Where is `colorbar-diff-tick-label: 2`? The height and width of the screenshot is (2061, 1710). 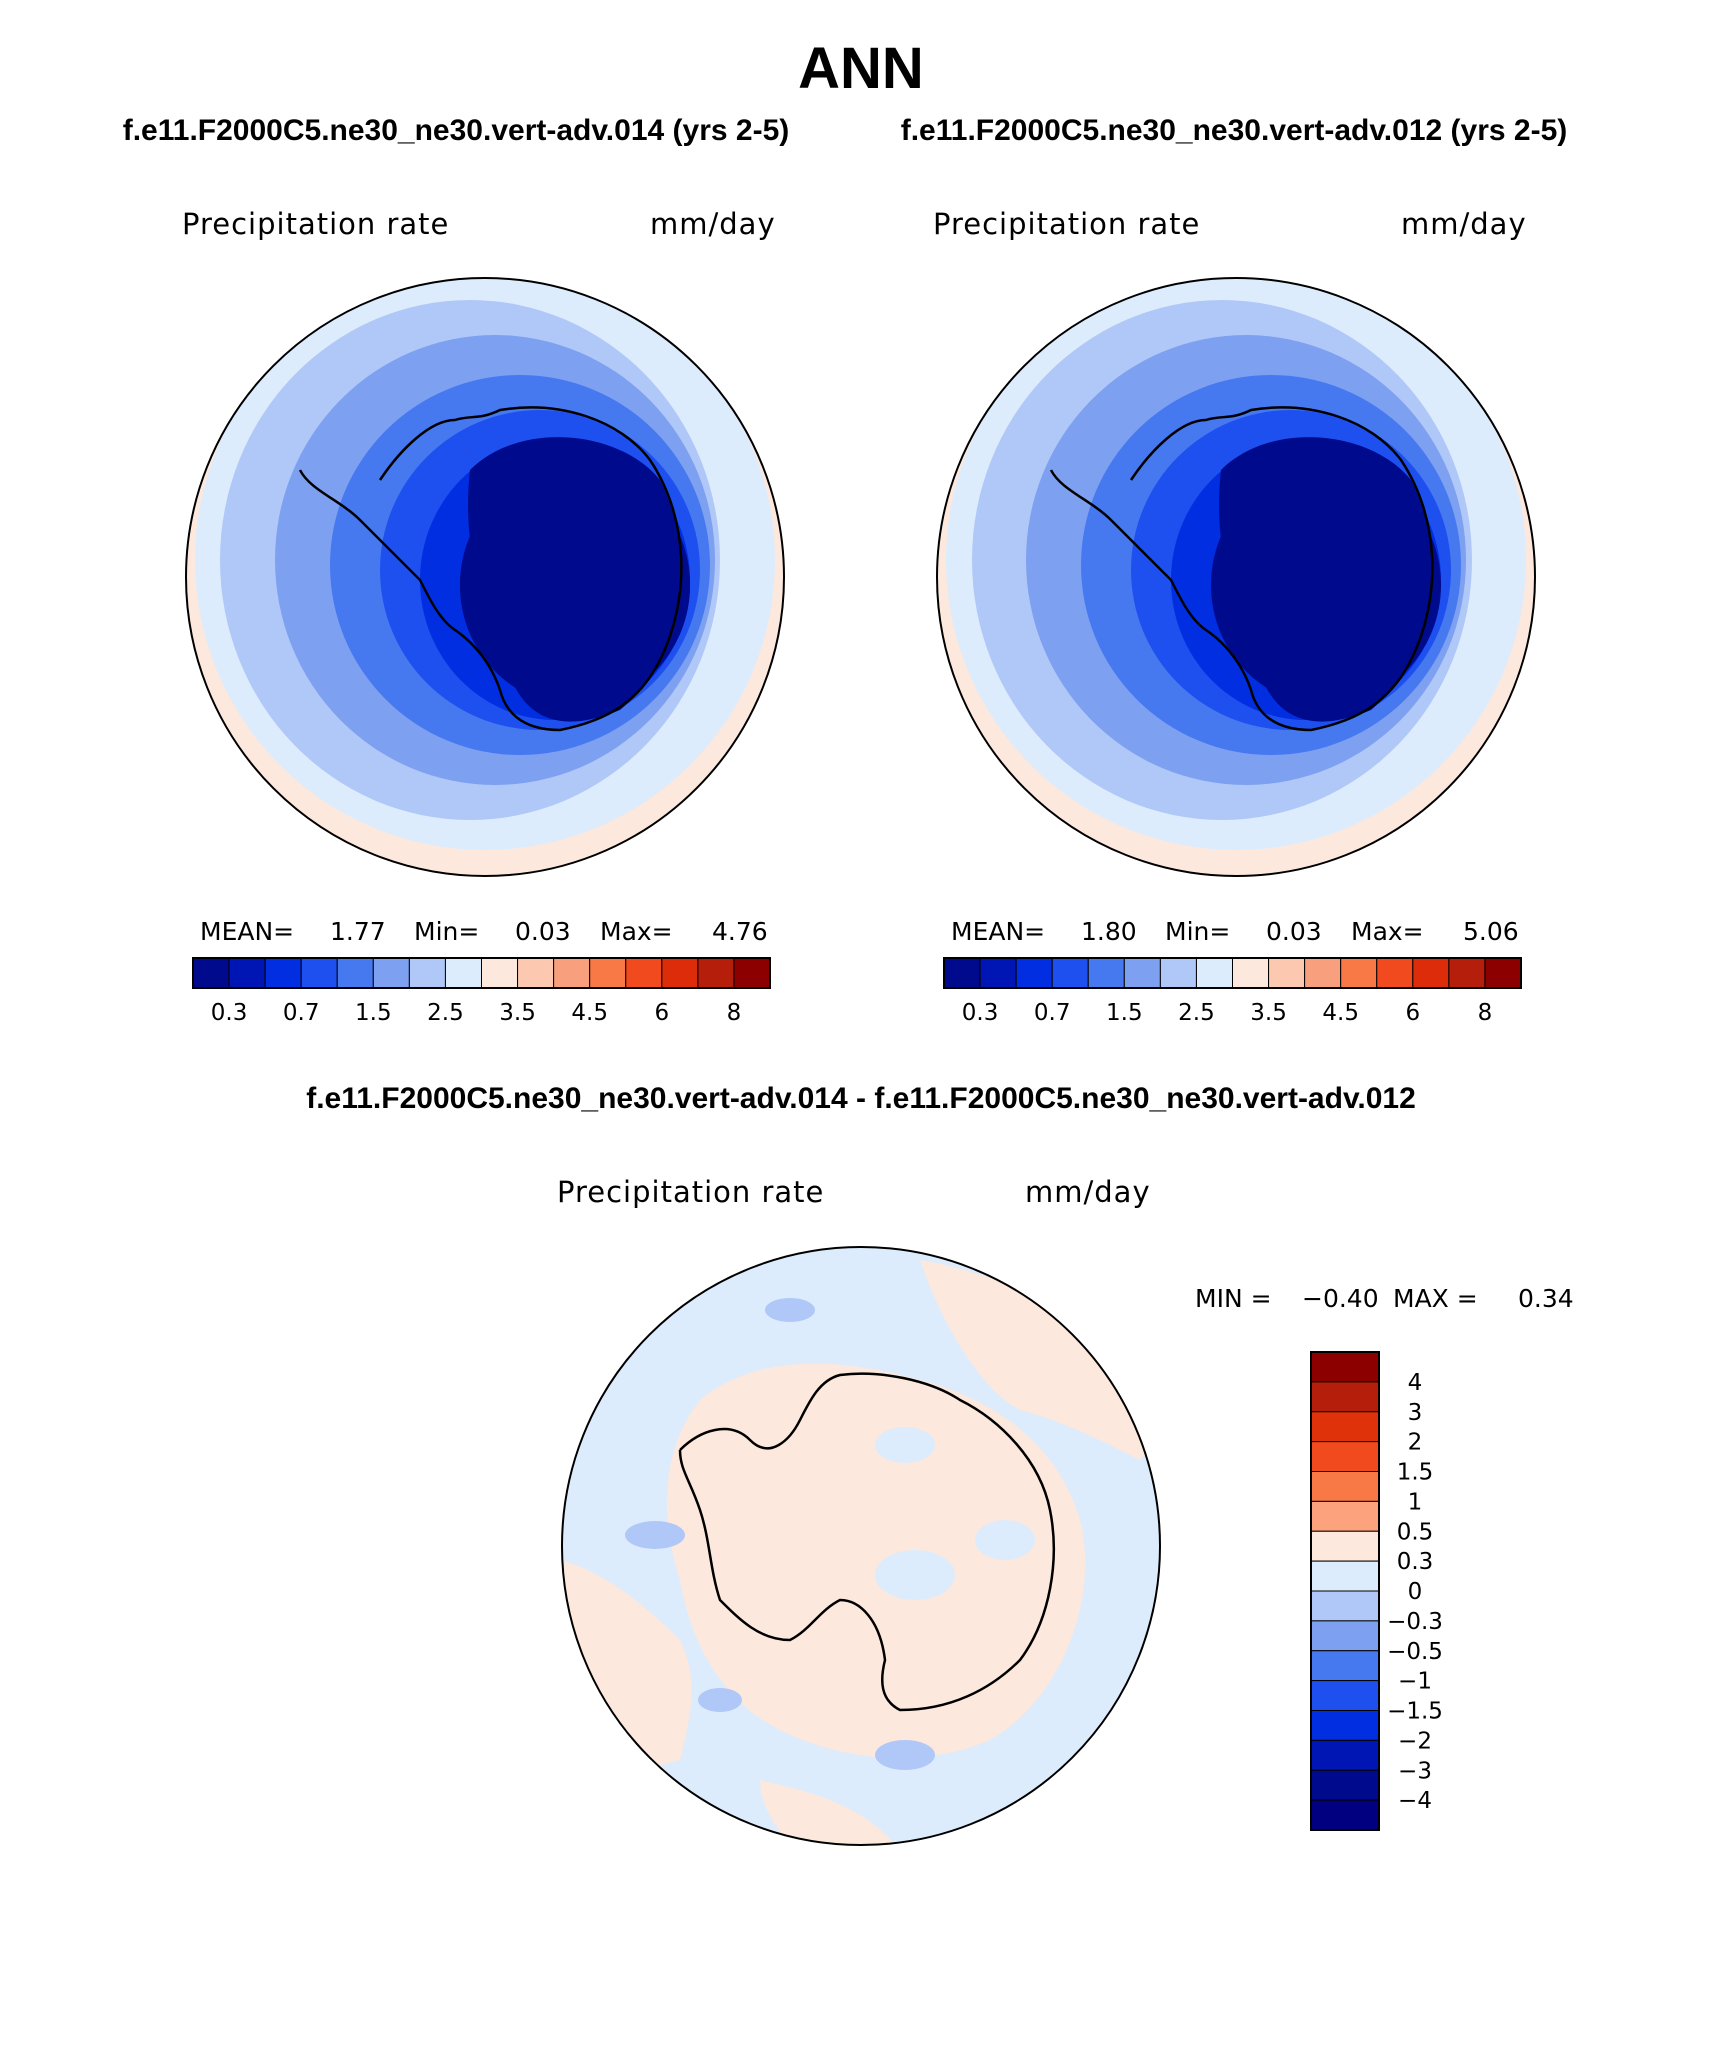
colorbar-diff-tick-label: 2 is located at coordinates (1415, 1443).